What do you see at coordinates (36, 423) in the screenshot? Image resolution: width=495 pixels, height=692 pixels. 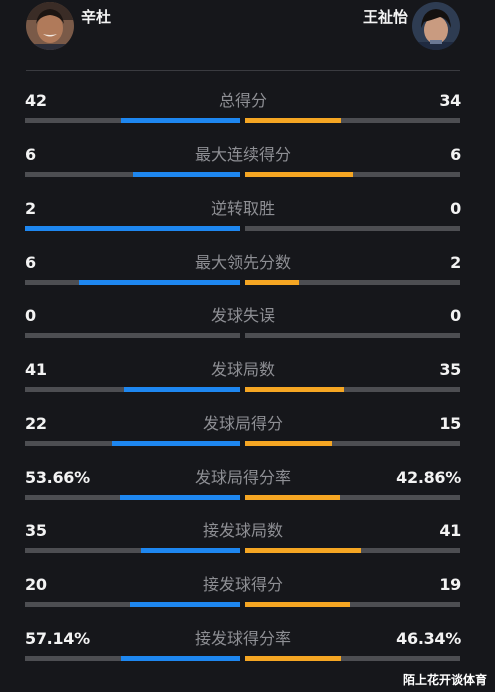 I see `stat-left-value: 22` at bounding box center [36, 423].